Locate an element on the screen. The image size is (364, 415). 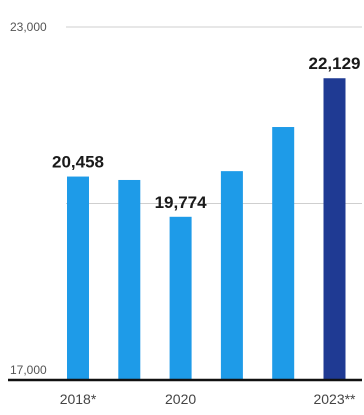
y-tick-label: 23,000 is located at coordinates (28, 27).